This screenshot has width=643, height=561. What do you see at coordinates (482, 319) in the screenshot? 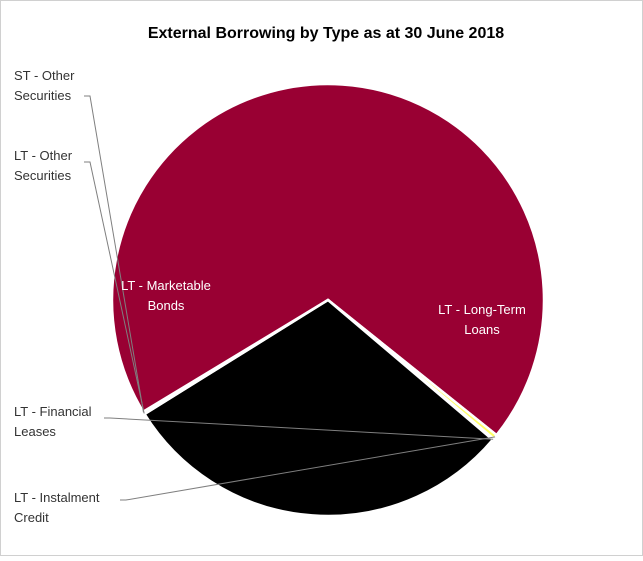
I see `slice-label-lt-long-term-loans: LT - Long-Term Loans` at bounding box center [482, 319].